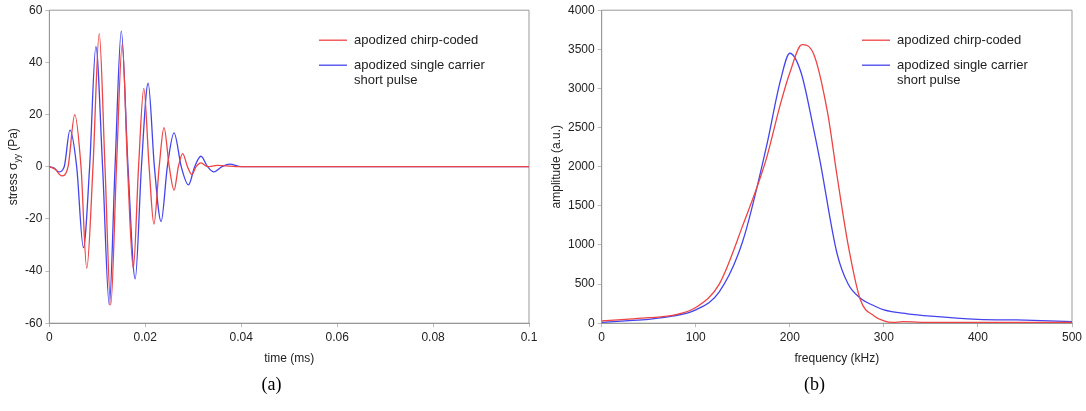 The image size is (1086, 411). I want to click on y-tick-label: -60, so click(34, 322).